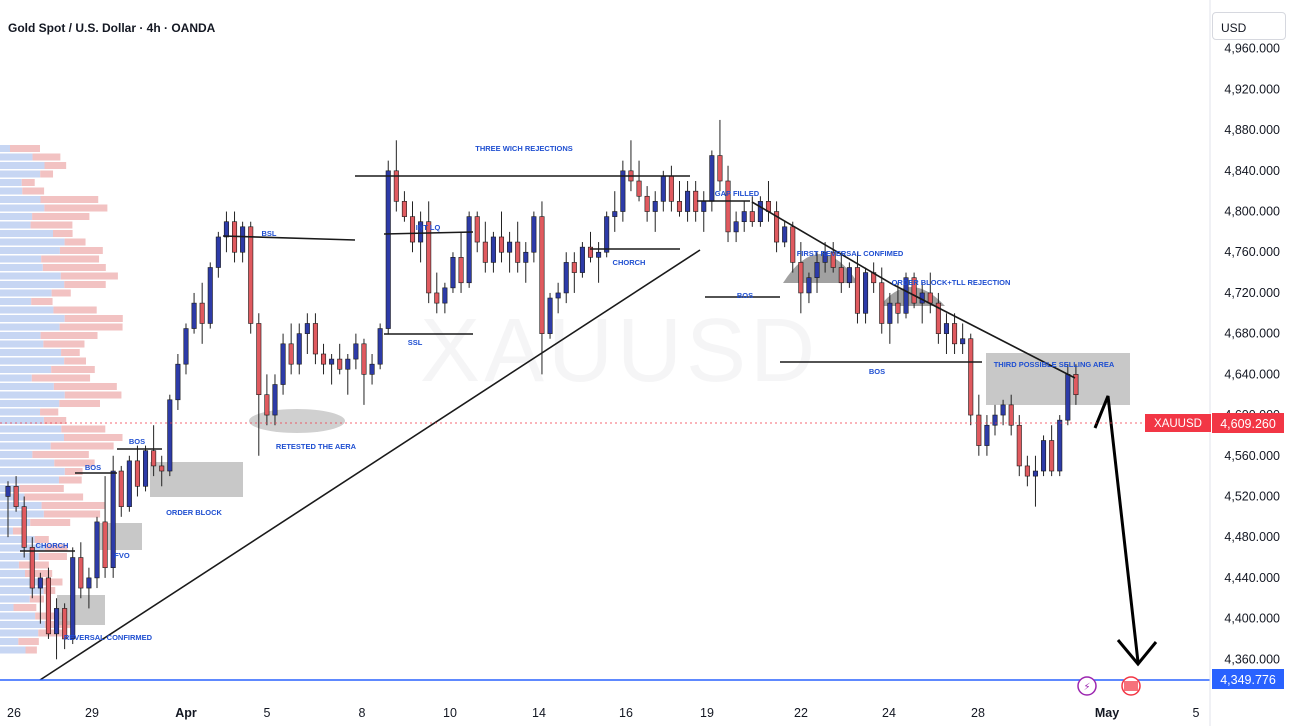 This screenshot has height=726, width=1290. Describe the element at coordinates (61, 399) in the screenshot. I see `volume-profile` at that location.